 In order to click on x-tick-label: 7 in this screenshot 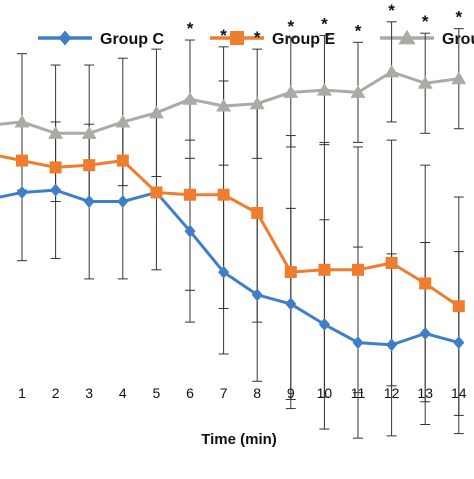, I will do `click(224, 393)`.